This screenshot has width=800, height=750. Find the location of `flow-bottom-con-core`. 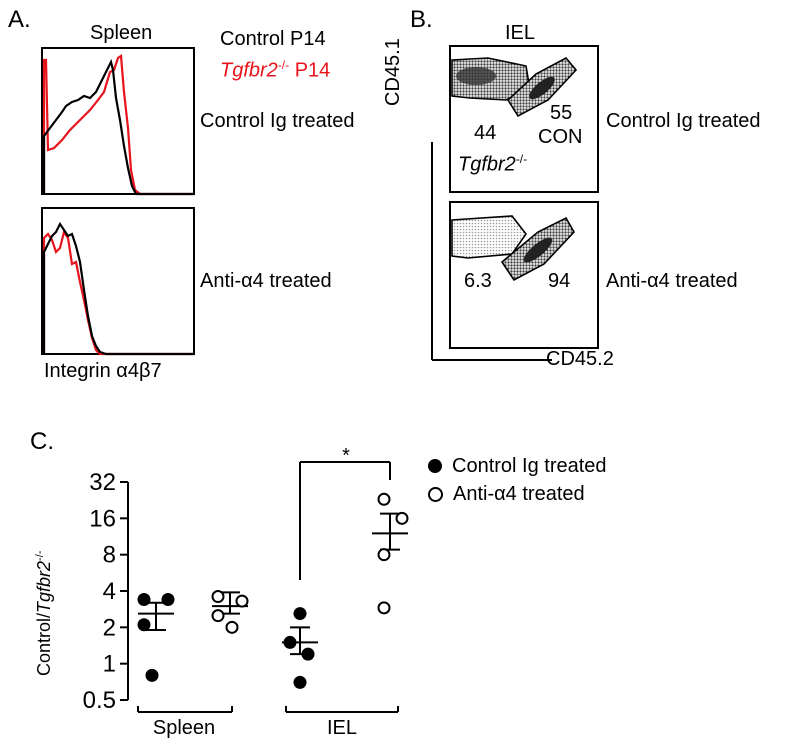

flow-bottom-con-core is located at coordinates (538, 250).